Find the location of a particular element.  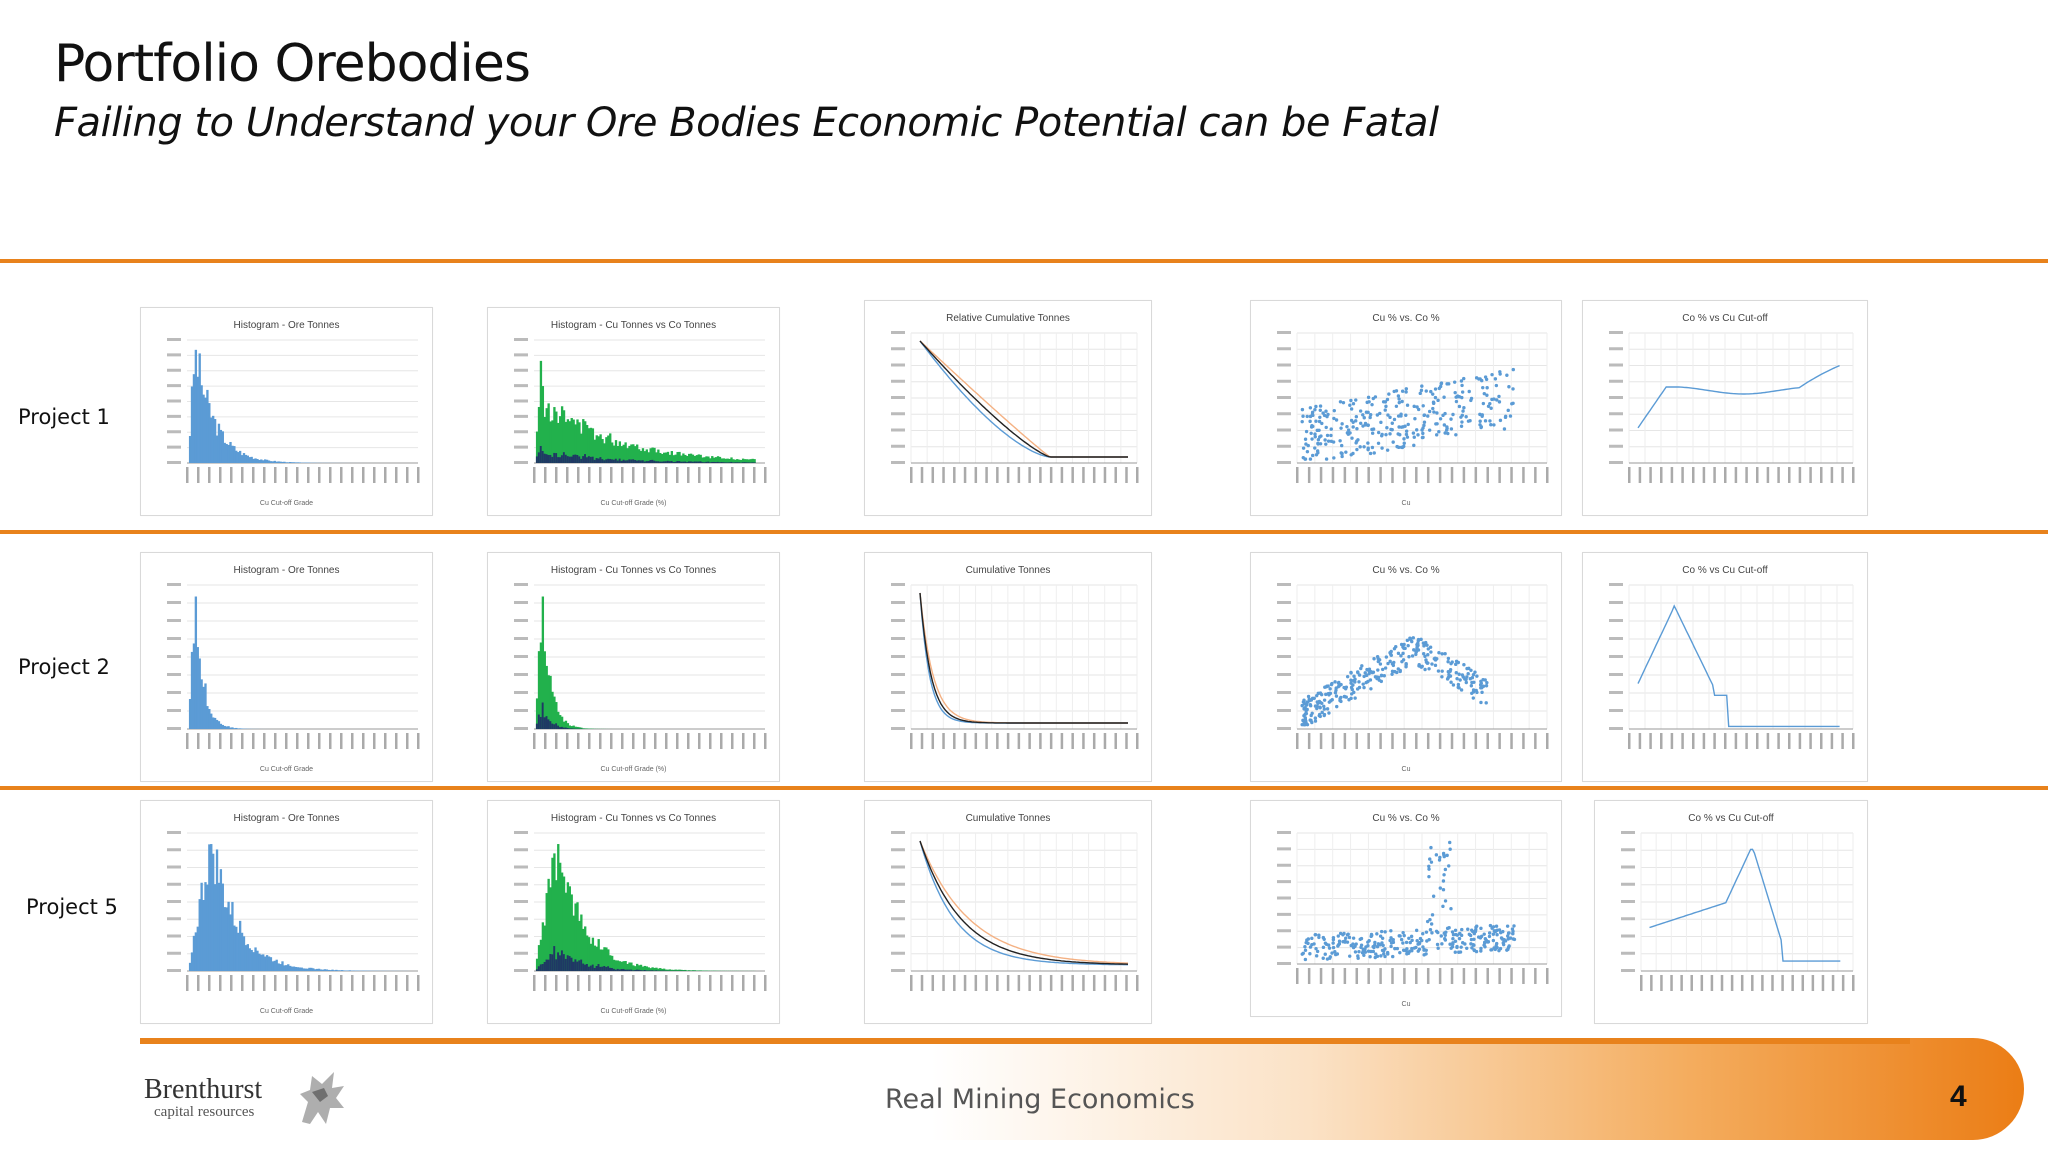

logo-wordmark: Brenthurst is located at coordinates (203, 1089).